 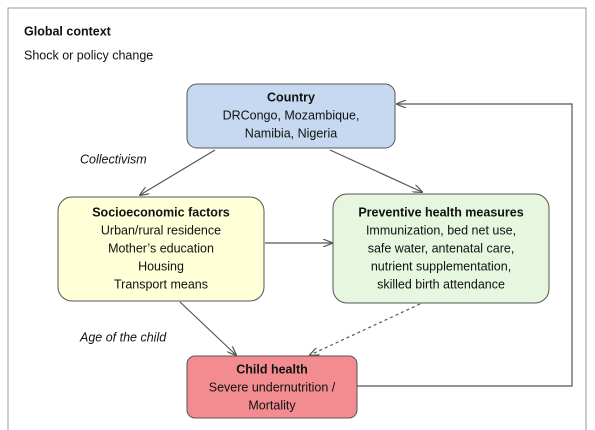 I want to click on node-line: Severe undernutrition /, so click(x=272, y=387).